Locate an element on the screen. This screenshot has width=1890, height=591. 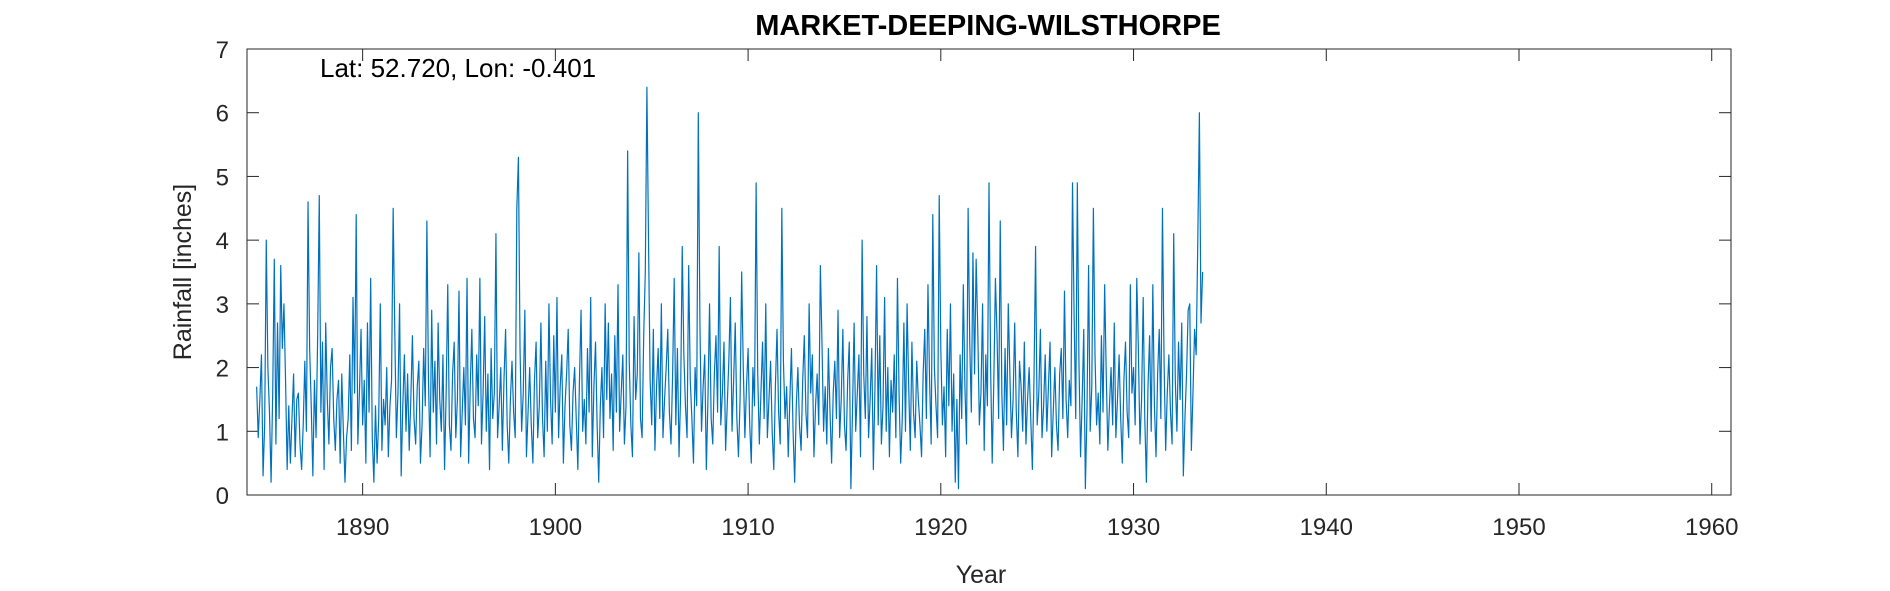
x-tick-label: 1890 is located at coordinates (362, 527).